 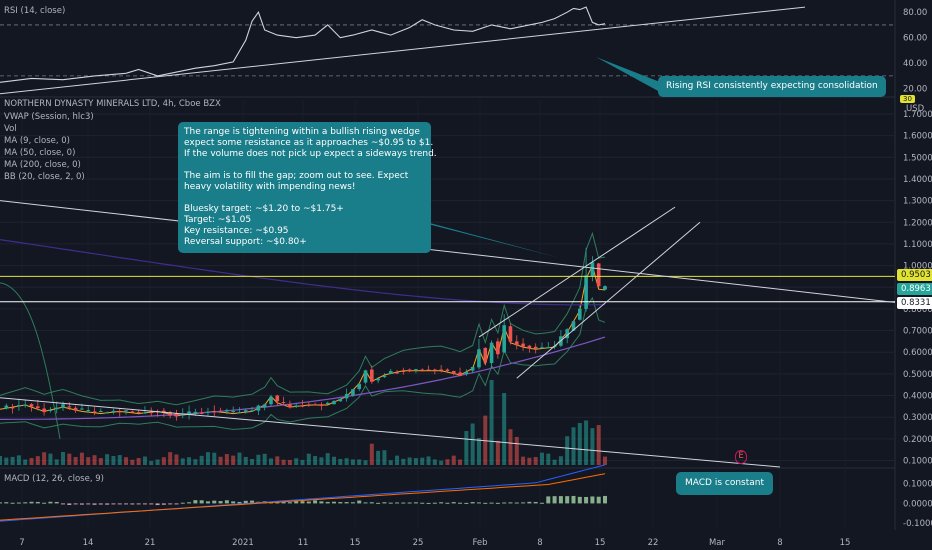 I want to click on indicator-bb: BB (20, close, 2, 0), so click(x=44, y=177).